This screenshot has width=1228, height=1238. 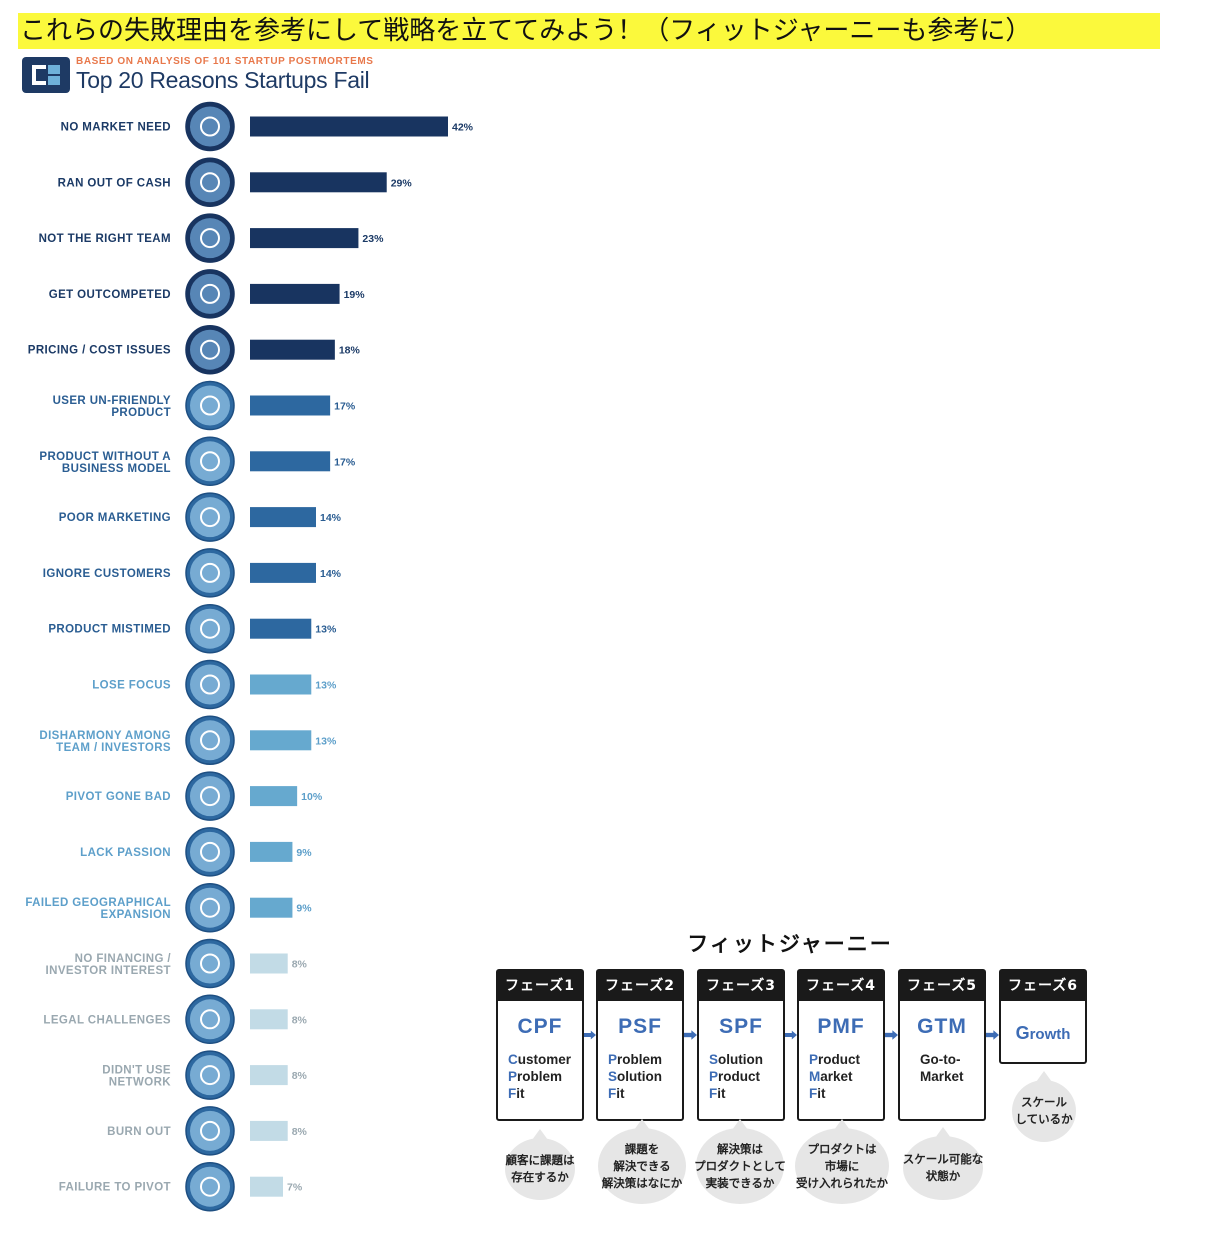 What do you see at coordinates (1043, 986) in the screenshot?
I see `phase-header: フェーズ6` at bounding box center [1043, 986].